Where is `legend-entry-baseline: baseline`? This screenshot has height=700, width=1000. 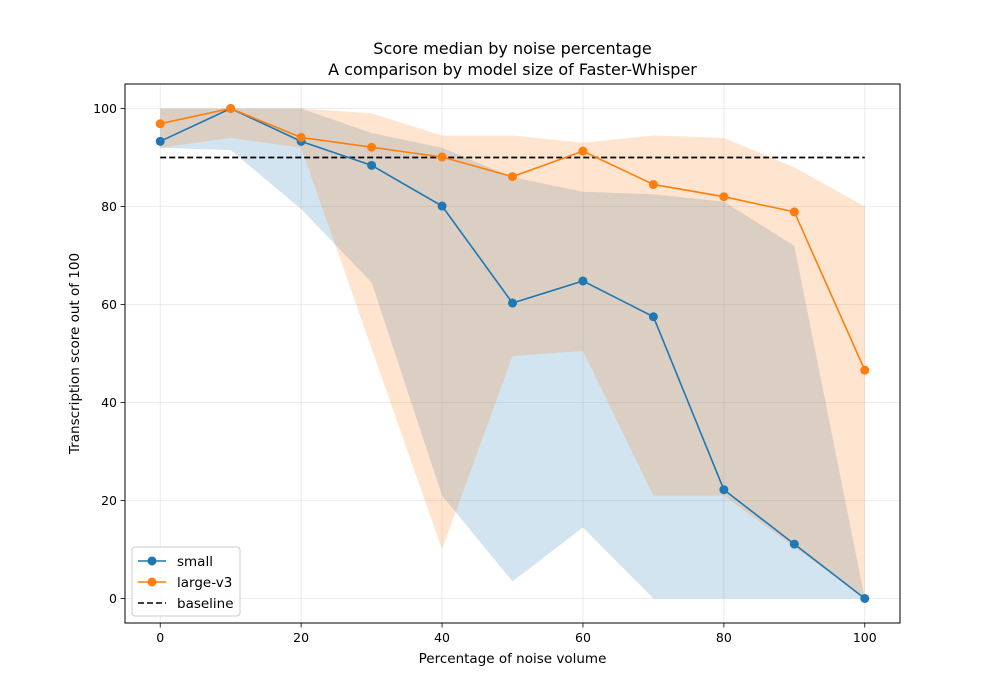 legend-entry-baseline: baseline is located at coordinates (186, 604).